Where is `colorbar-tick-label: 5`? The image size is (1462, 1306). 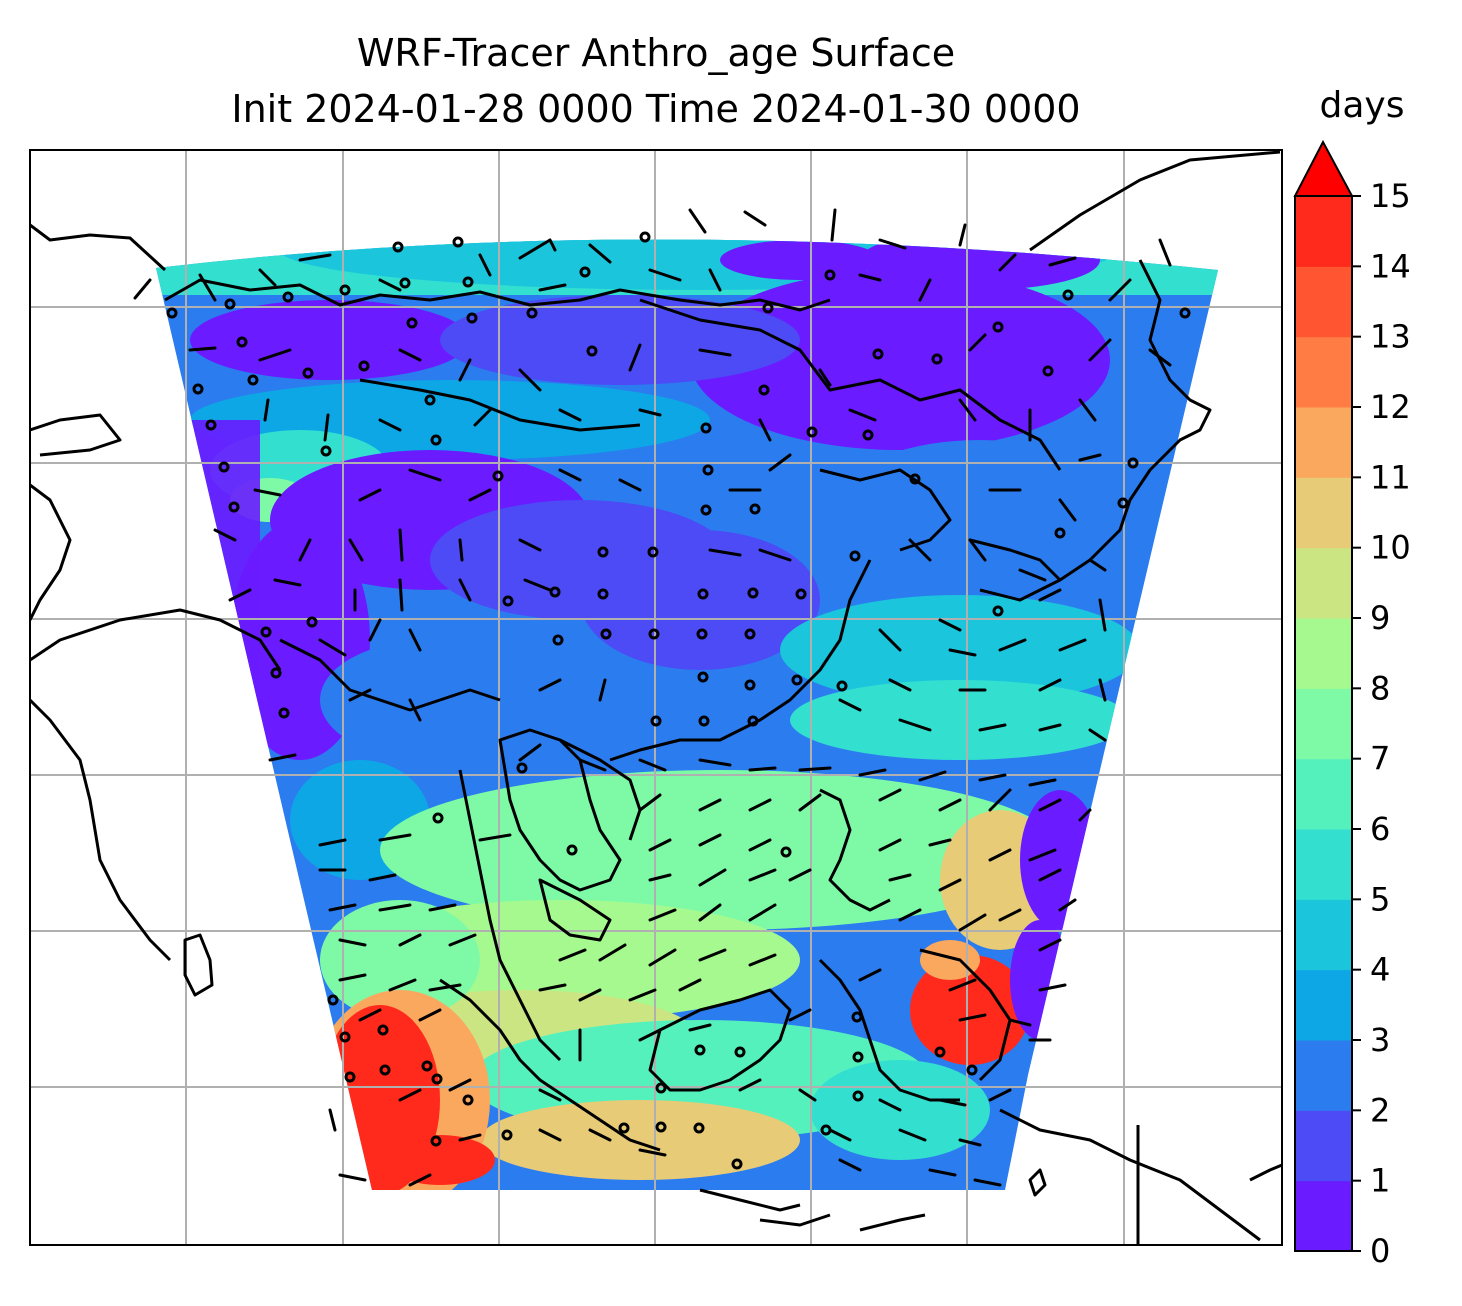
colorbar-tick-label: 5 is located at coordinates (1380, 899).